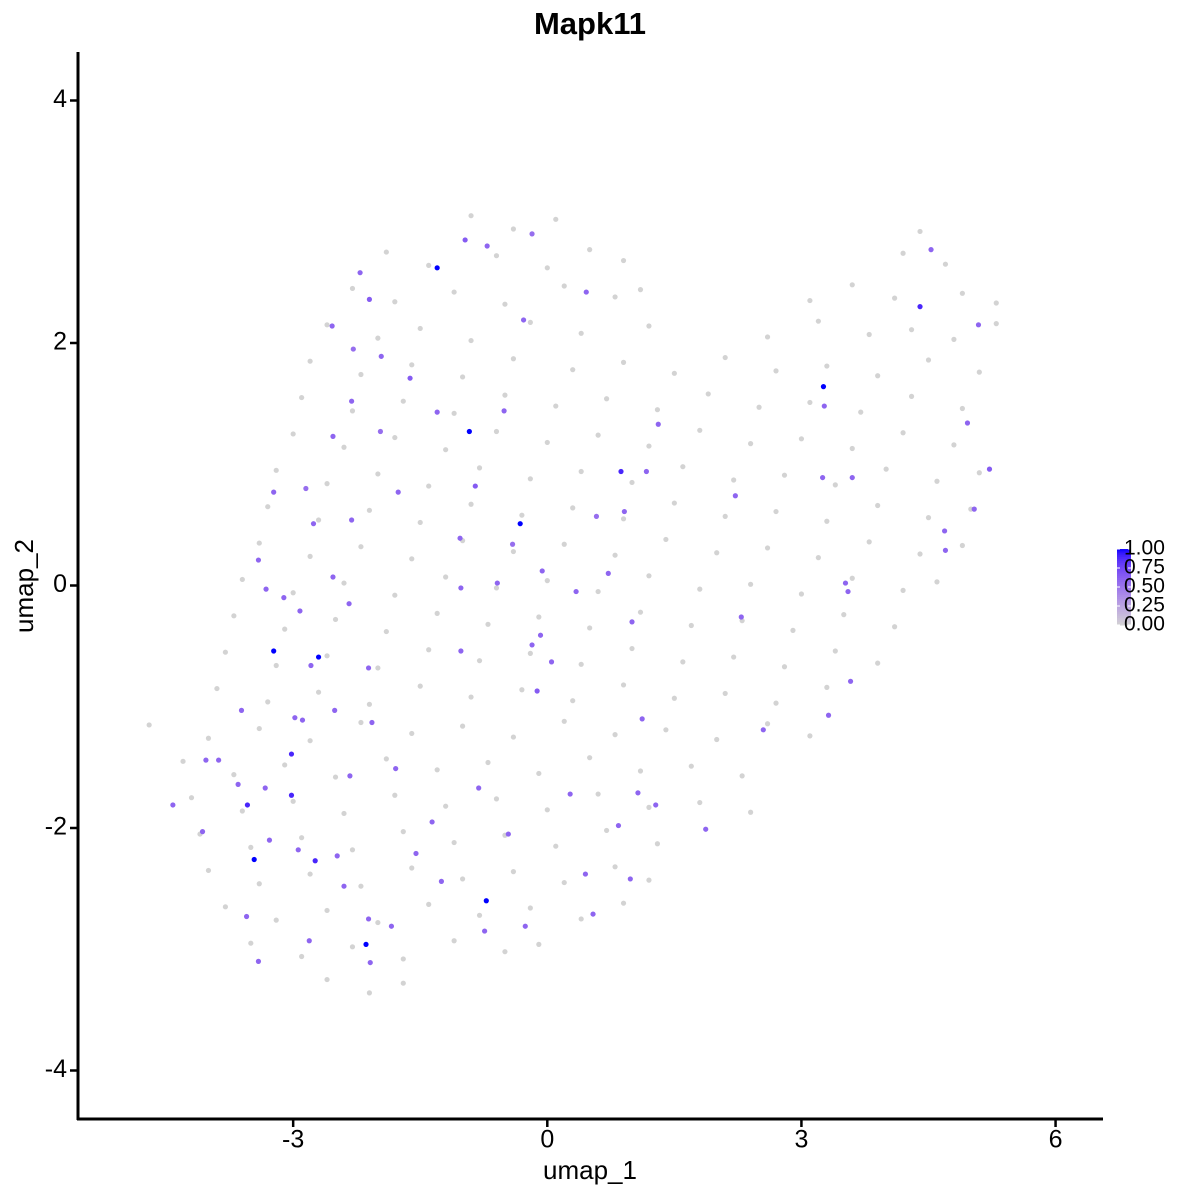  I want to click on y-tick-label: 0, so click(60, 584).